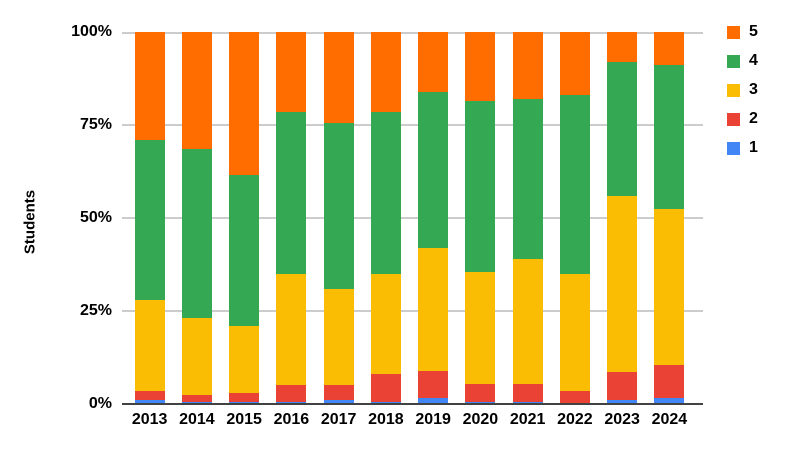  Describe the element at coordinates (412, 404) in the screenshot. I see `x-axis-line` at that location.